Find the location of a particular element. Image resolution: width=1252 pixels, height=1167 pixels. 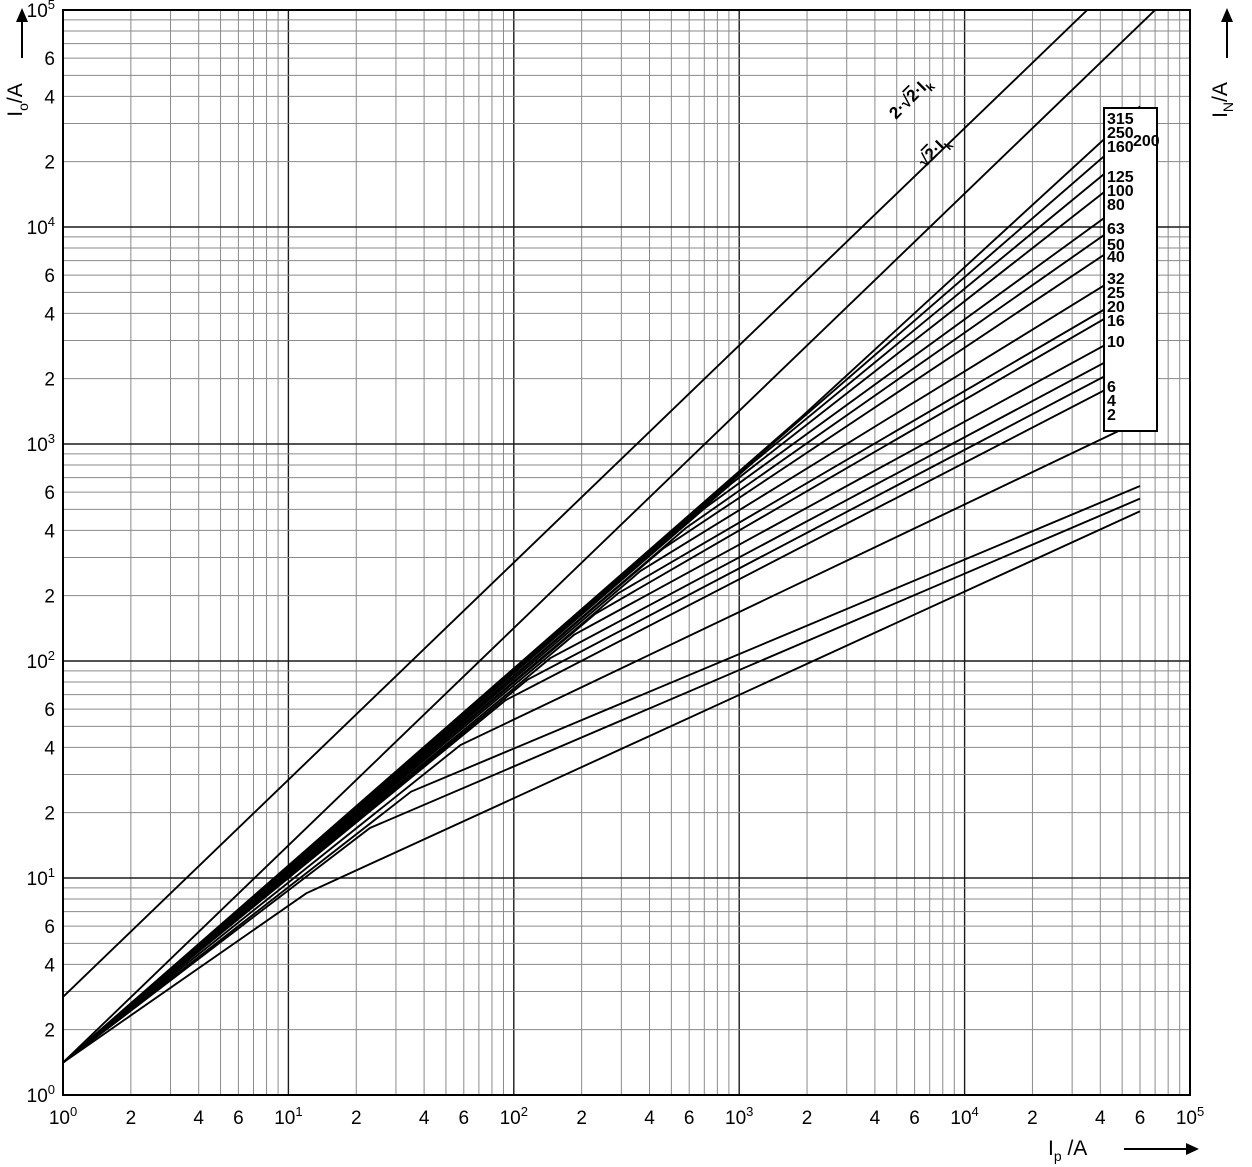

x-tick-60: 6 is located at coordinates (464, 1118).